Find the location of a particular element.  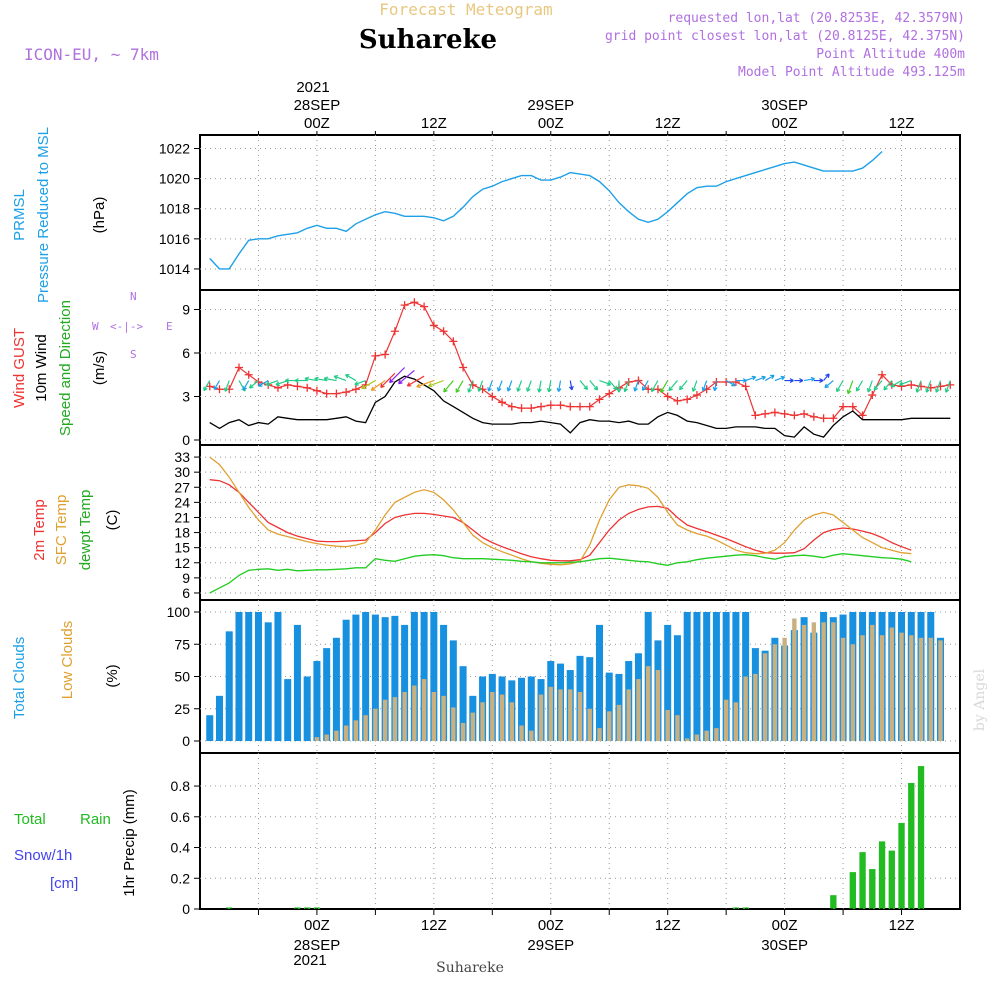

bottom-hour-label: 00Z is located at coordinates (551, 925).